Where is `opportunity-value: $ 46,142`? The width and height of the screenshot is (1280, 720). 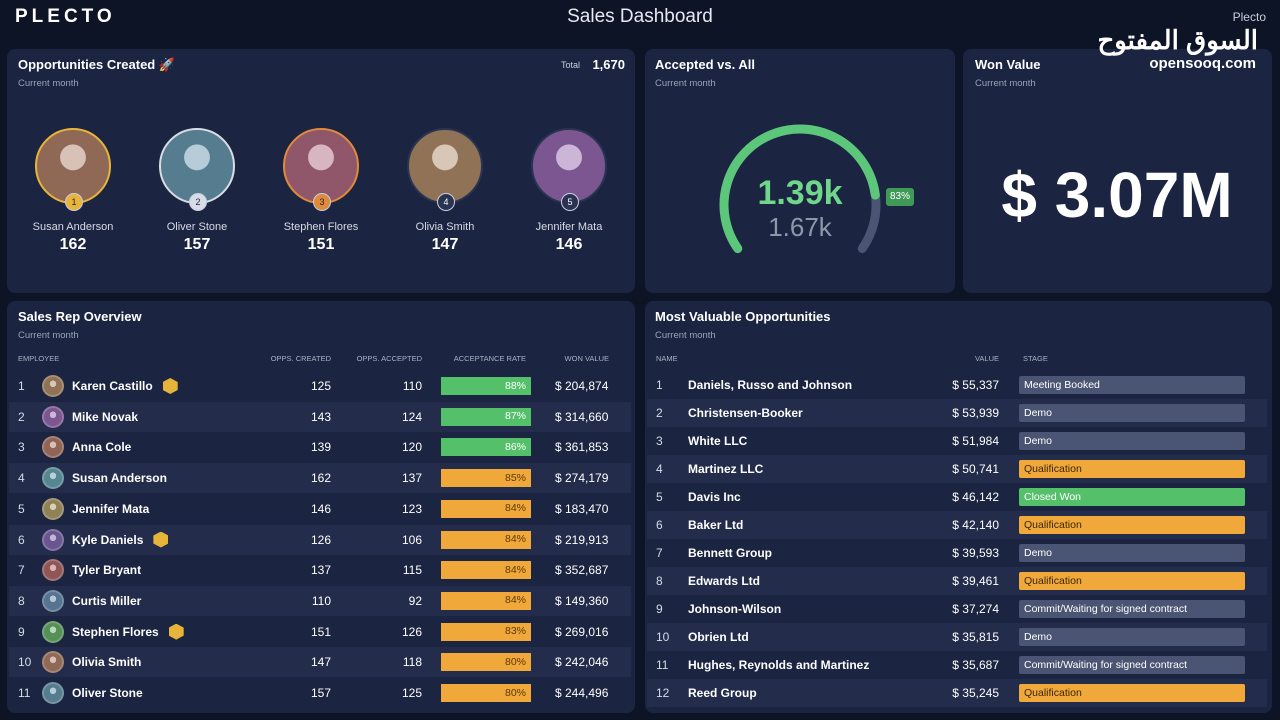
opportunity-value: $ 46,142 is located at coordinates (975, 497).